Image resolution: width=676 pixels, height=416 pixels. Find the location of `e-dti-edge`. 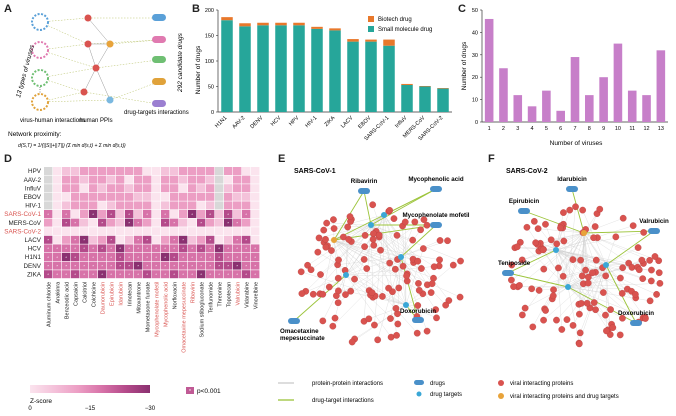

e-dti-edge is located at coordinates (418, 241).